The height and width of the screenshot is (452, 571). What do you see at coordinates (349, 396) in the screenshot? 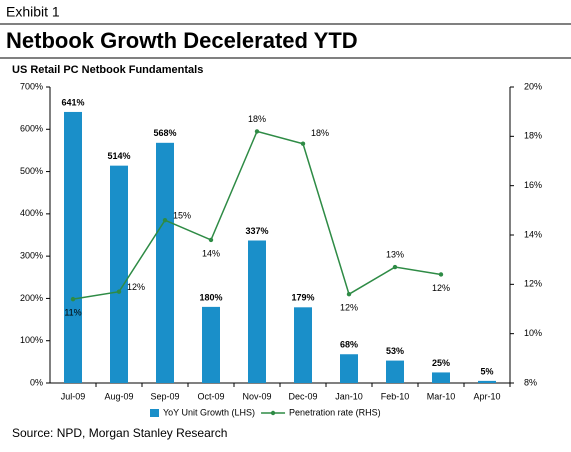
I see `x-tick-label: Jan-10` at bounding box center [349, 396].